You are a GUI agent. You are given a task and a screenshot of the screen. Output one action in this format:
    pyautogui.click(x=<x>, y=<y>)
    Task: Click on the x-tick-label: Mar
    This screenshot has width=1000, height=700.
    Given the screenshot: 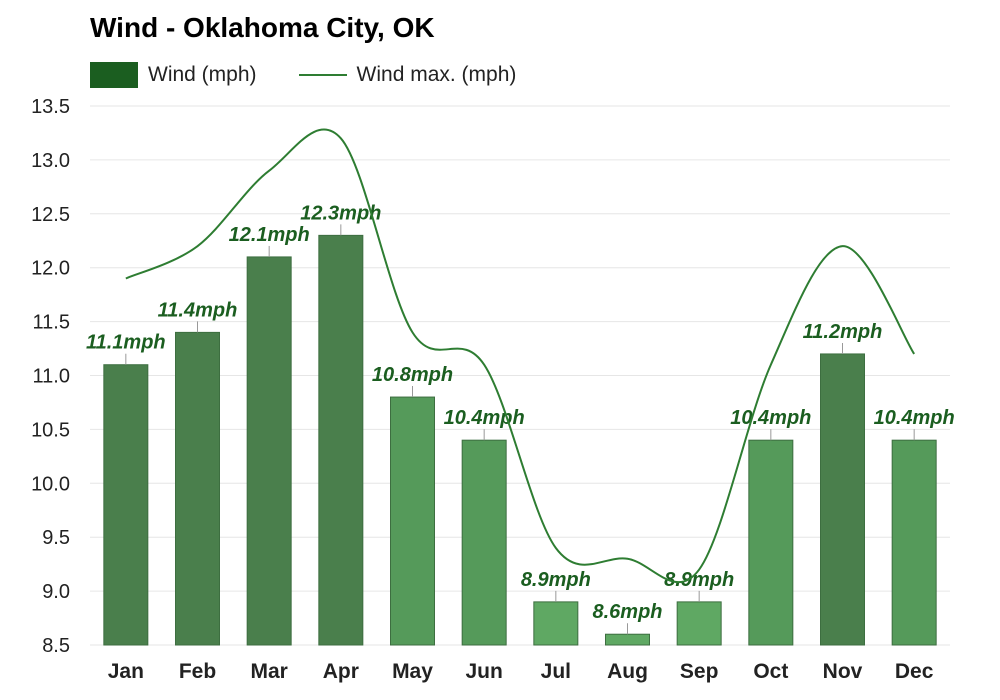 What is the action you would take?
    pyautogui.click(x=268, y=671)
    